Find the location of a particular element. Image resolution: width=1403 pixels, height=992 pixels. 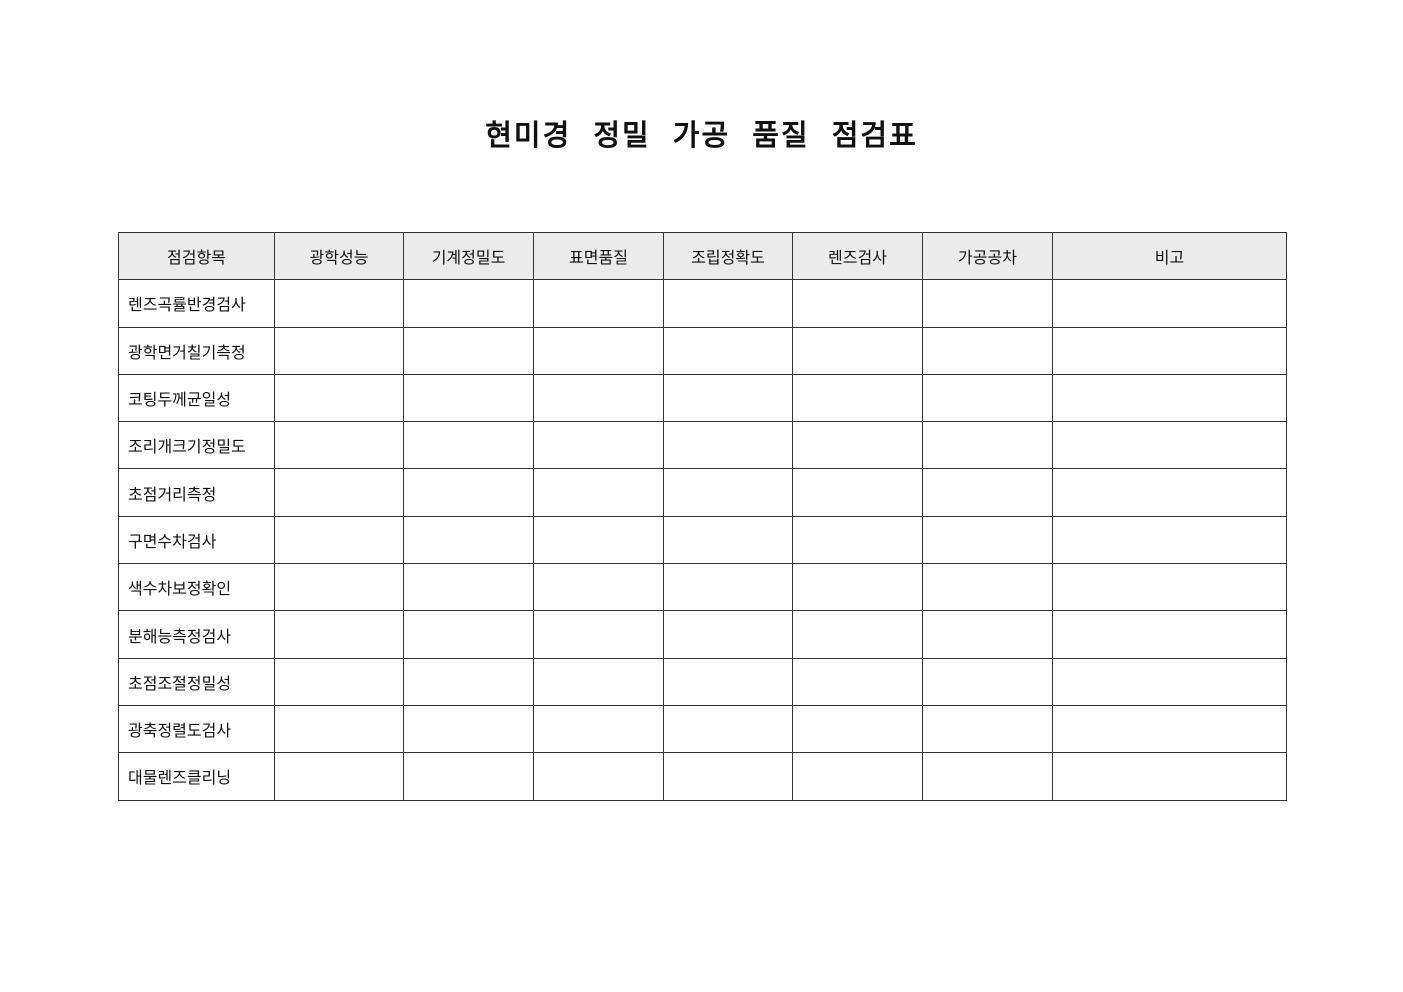

column-header: 비고 is located at coordinates (1169, 256).